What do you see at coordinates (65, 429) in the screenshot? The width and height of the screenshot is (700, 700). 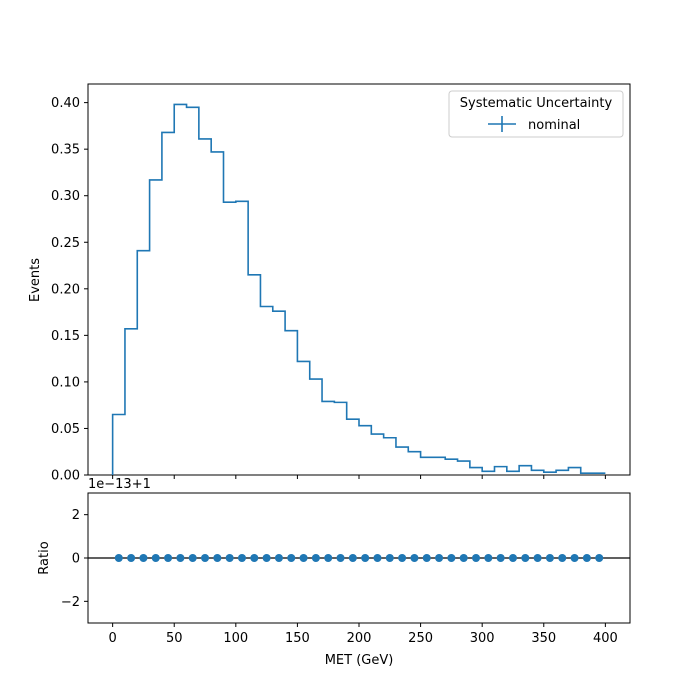 I see `main-y-tick-label: 0.05` at bounding box center [65, 429].